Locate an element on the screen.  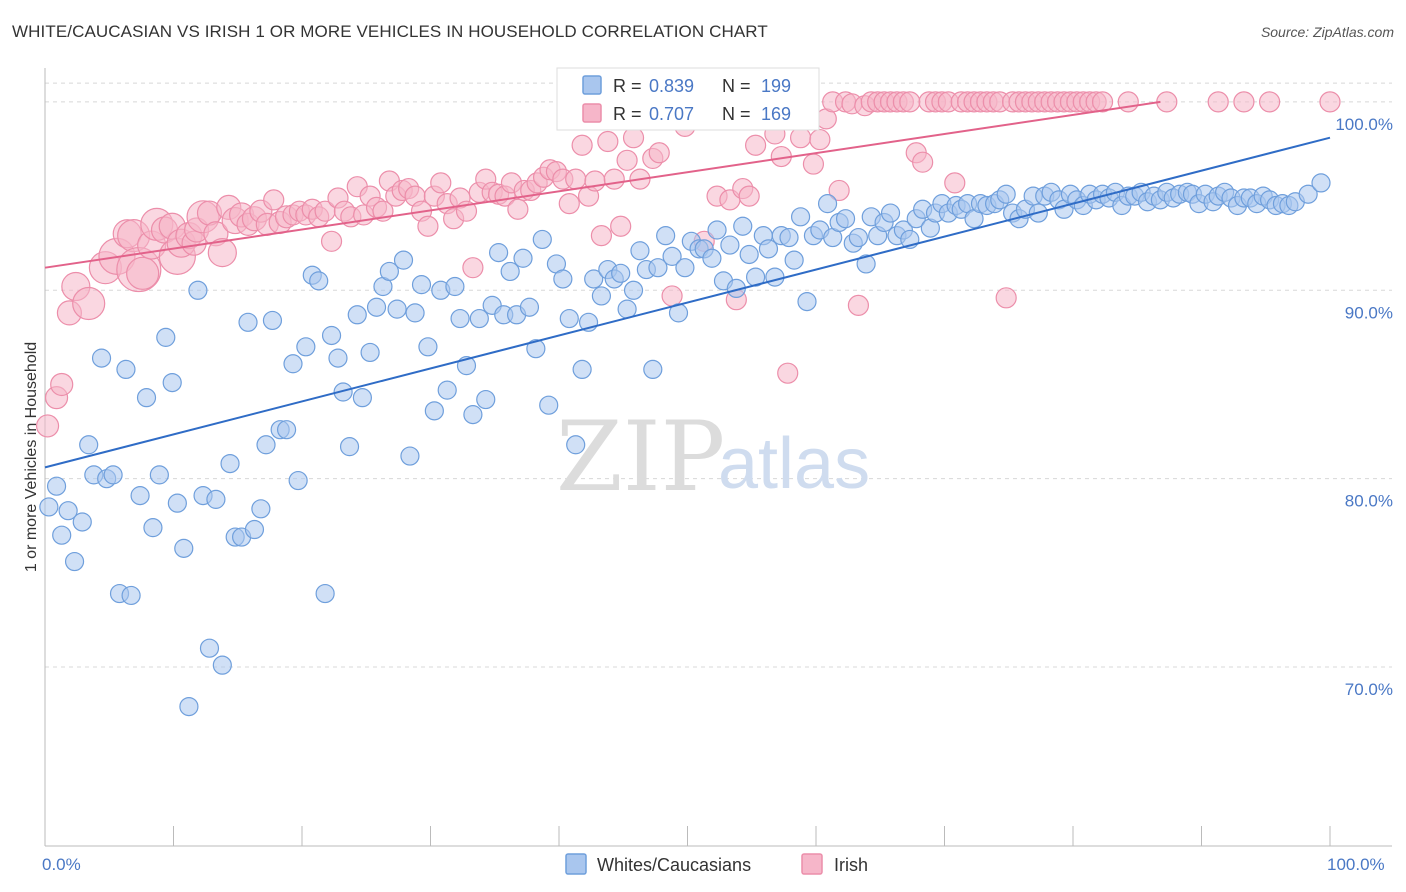
series-legend: Whites/Caucasians Irish is located at coordinates (716, 864).